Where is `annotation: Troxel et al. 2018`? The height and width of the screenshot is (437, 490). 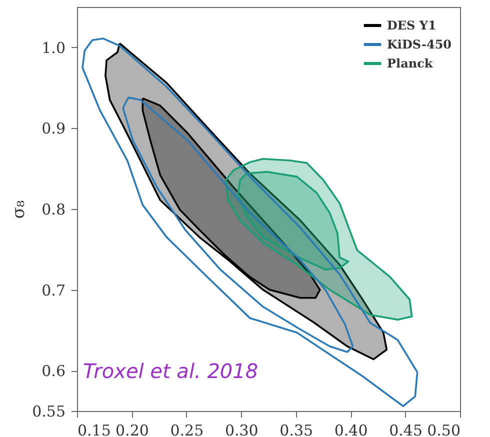
annotation: Troxel et al. 2018 is located at coordinates (170, 371).